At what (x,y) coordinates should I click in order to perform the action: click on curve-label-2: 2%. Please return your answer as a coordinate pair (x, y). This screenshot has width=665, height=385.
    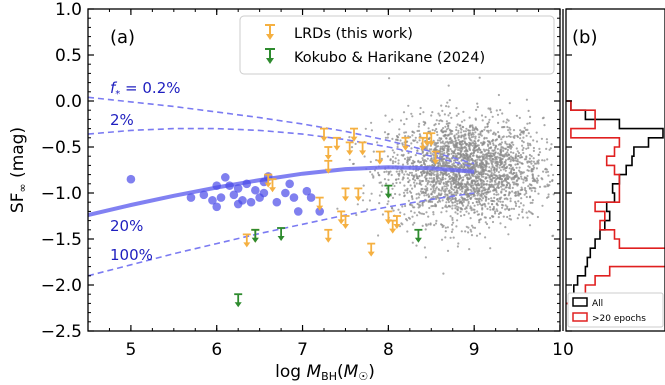
    Looking at the image, I should click on (122, 120).